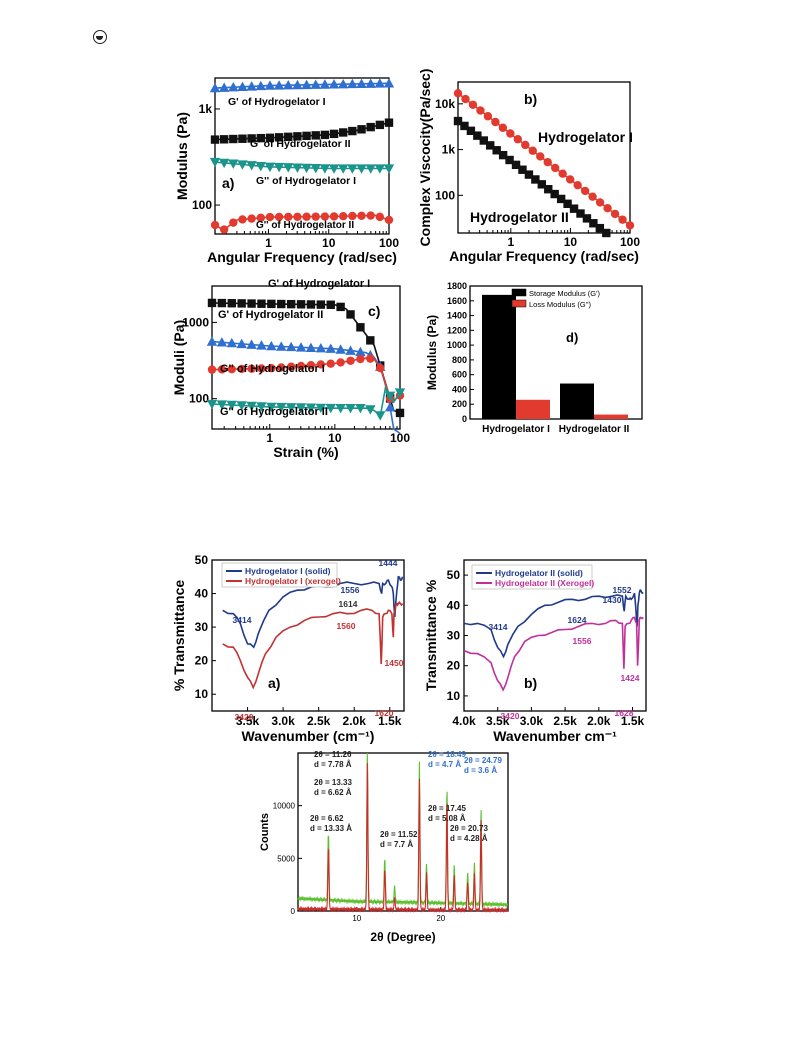  I want to click on peak-label: 1556, so click(582, 641).